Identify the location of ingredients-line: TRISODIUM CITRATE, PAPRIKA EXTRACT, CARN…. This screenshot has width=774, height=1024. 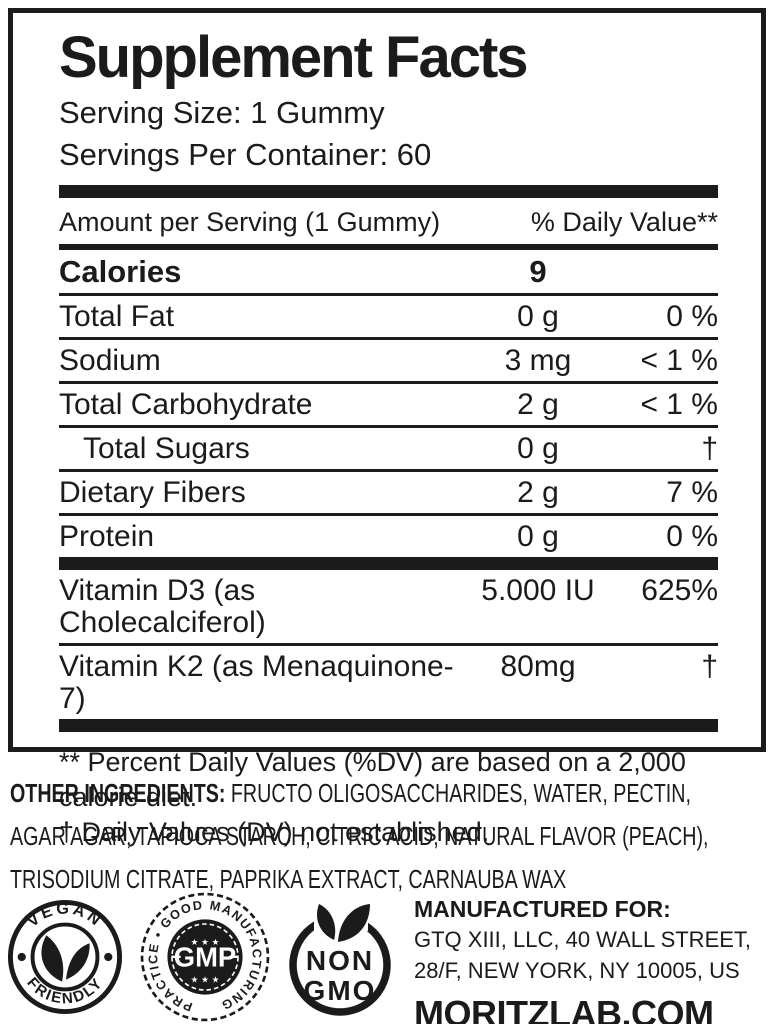
(288, 879).